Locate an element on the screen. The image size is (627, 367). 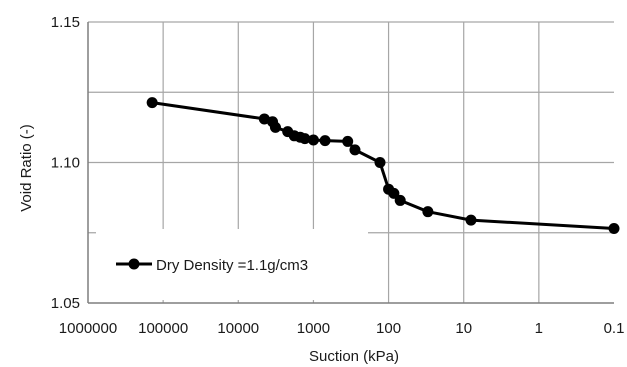
y-tick-label: 1.05 is located at coordinates (65, 303).